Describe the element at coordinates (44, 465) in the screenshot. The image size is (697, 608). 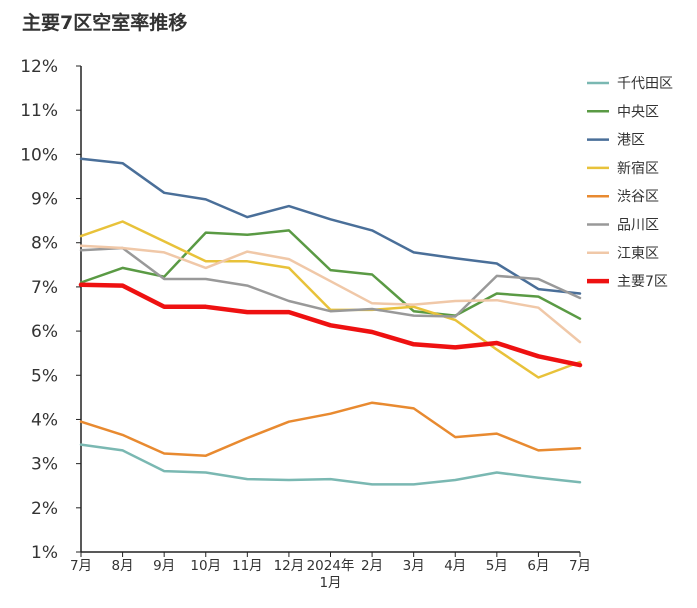
I see `y-tick-label: 3%` at that location.